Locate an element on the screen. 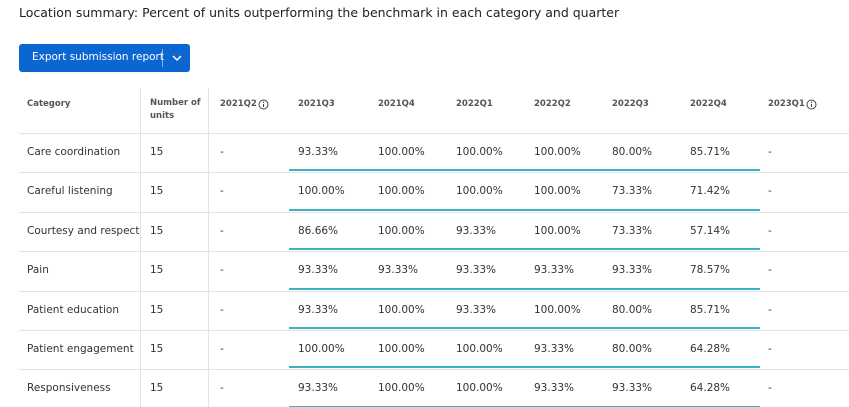  export-button: Export submission report is located at coordinates (104, 58).